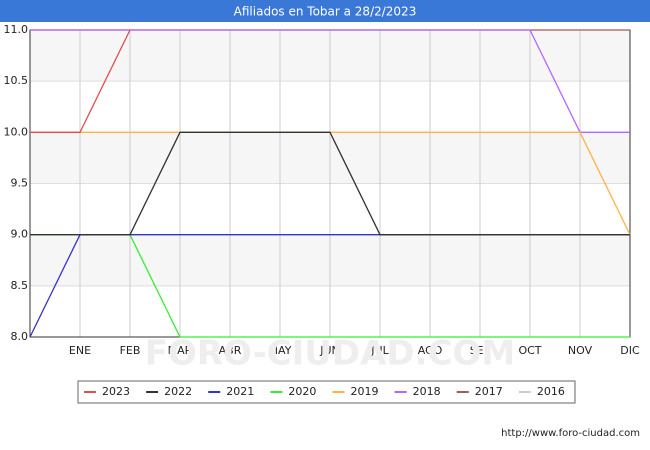 Image resolution: width=650 pixels, height=450 pixels. I want to click on y-tick-label: 9.0, so click(20, 234).